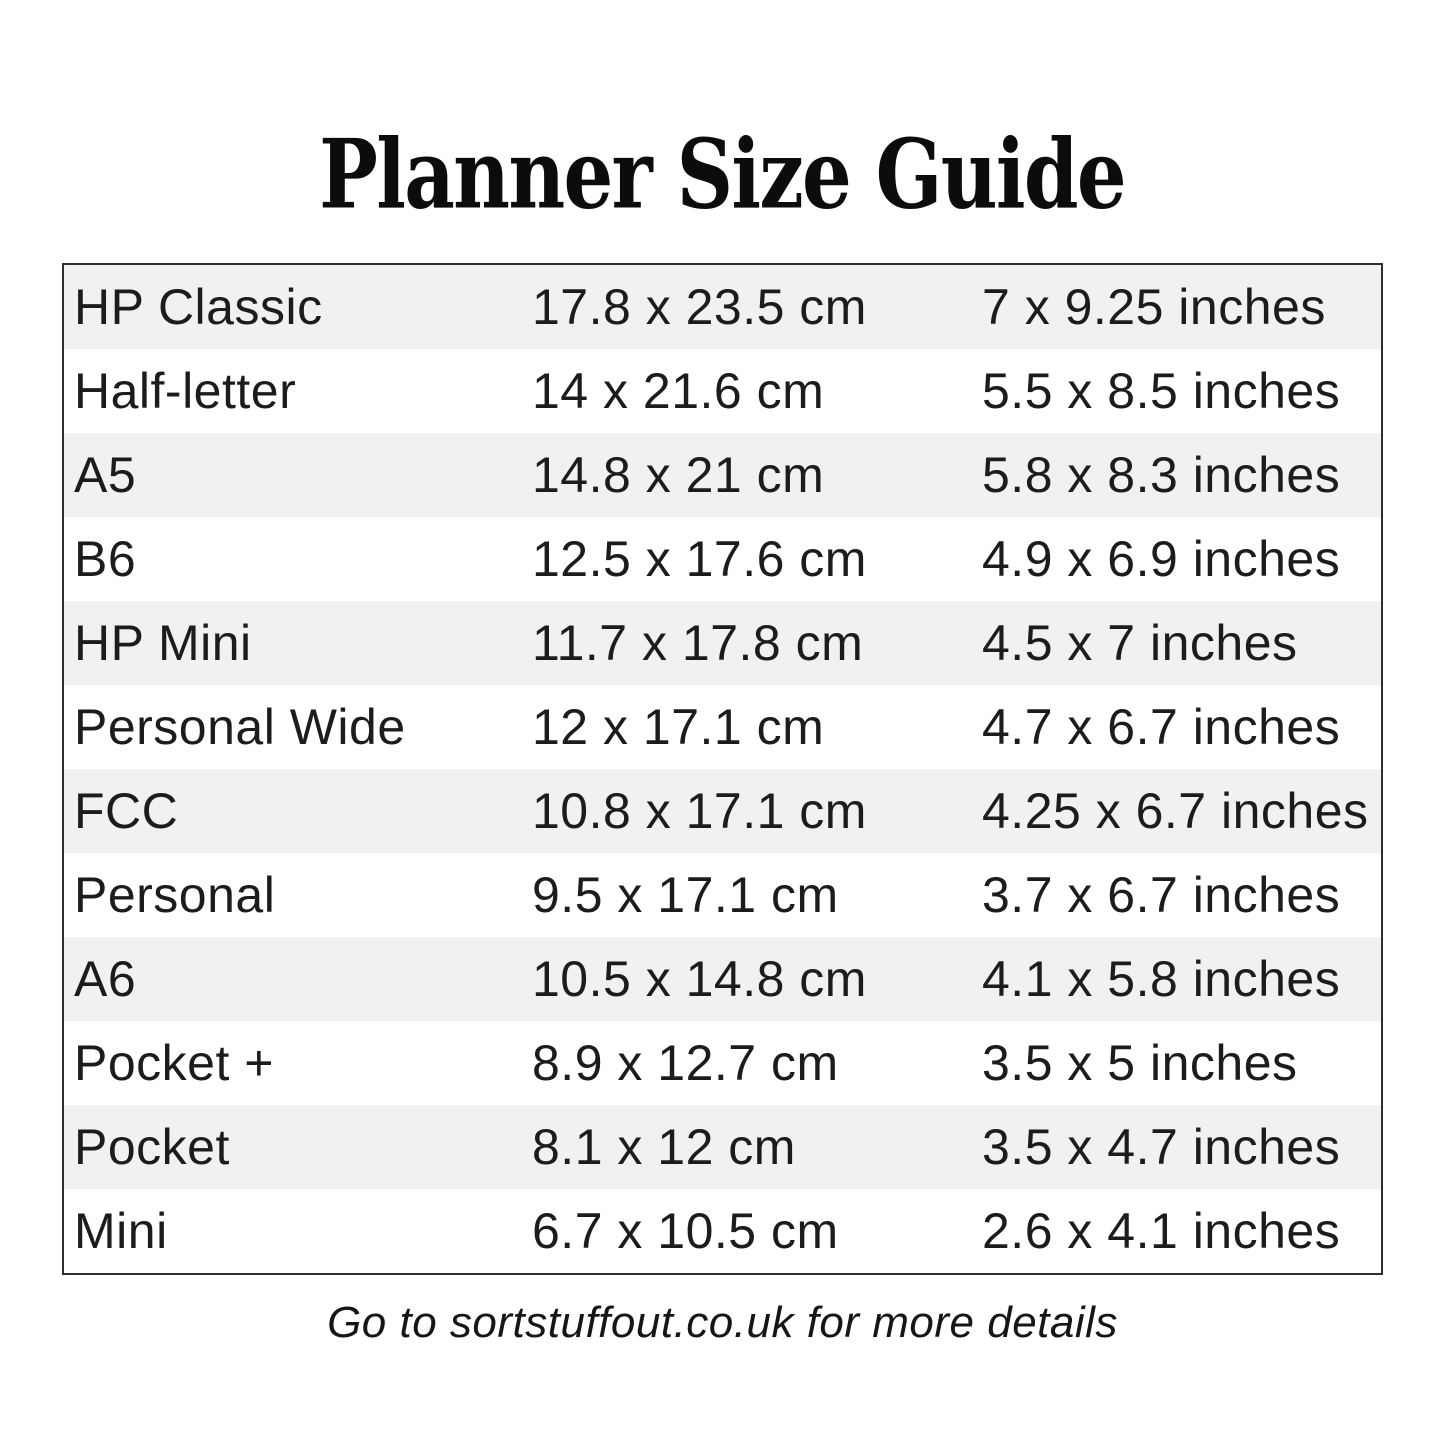  I want to click on table-row: Pocket 8.1 x 12 cm 3.5 x 4.7 inches, so click(722, 1147).